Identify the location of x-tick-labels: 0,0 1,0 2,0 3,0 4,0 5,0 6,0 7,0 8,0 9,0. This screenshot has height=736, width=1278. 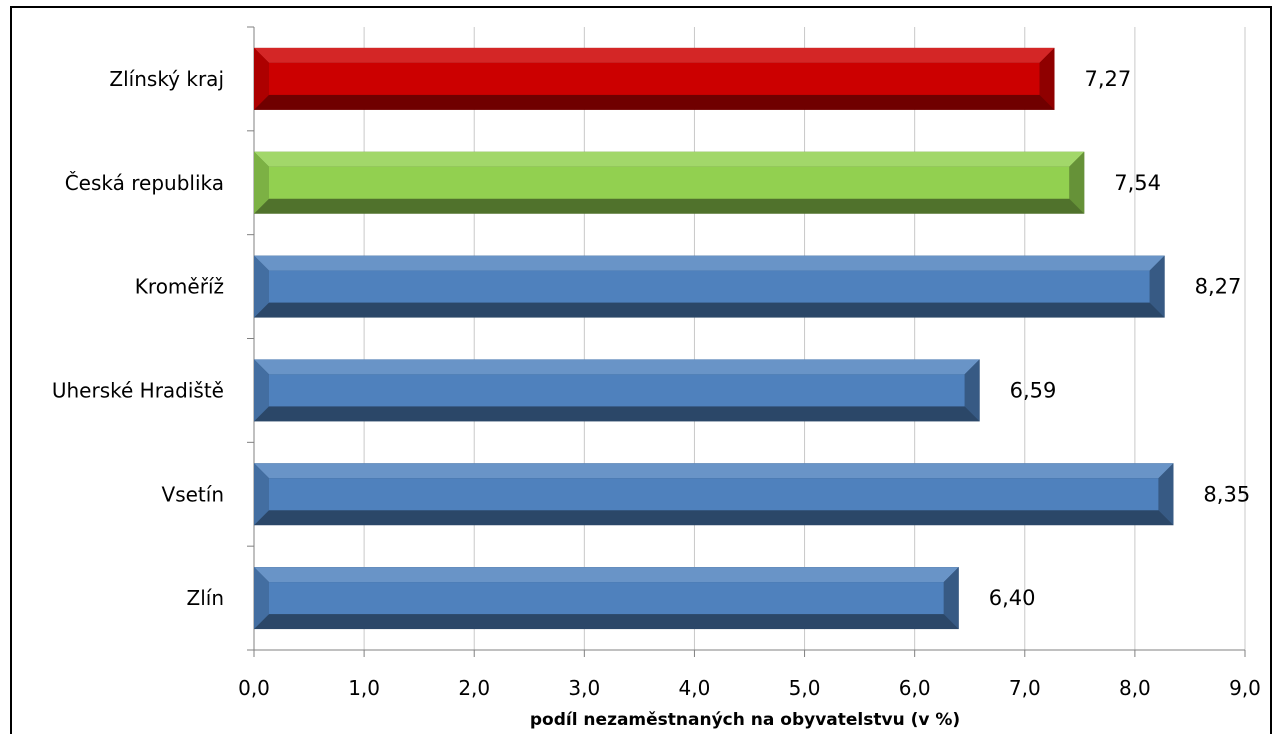
(749, 688).